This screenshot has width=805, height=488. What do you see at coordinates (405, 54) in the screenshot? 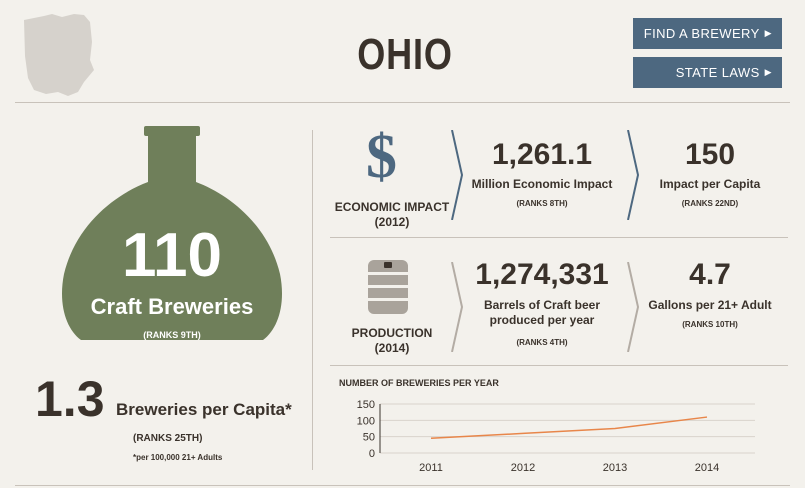
I see `state-title: OHIO` at bounding box center [405, 54].